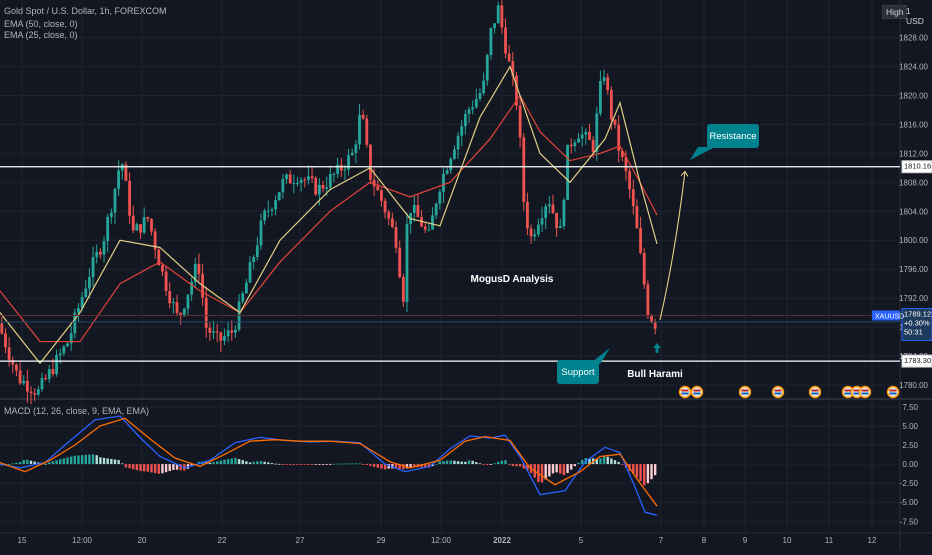  Describe the element at coordinates (657, 348) in the screenshot. I see `pattern-arrow-icon` at that location.